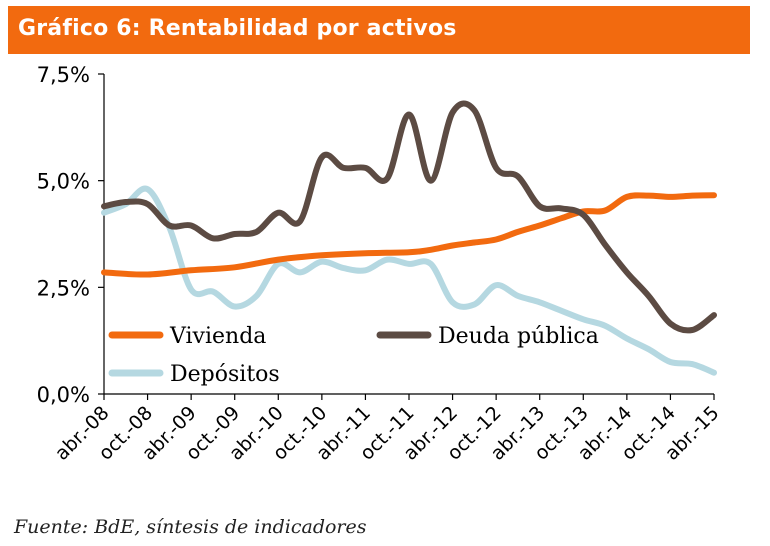 This screenshot has height=546, width=770. I want to click on legend-deuda-publica-label: Deuda pública, so click(518, 336).